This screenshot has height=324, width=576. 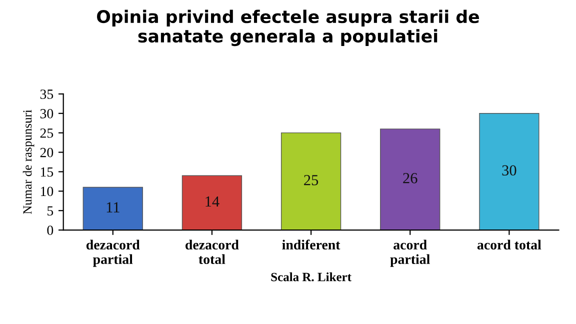 What do you see at coordinates (47, 94) in the screenshot?
I see `y-tick-label: 35` at bounding box center [47, 94].